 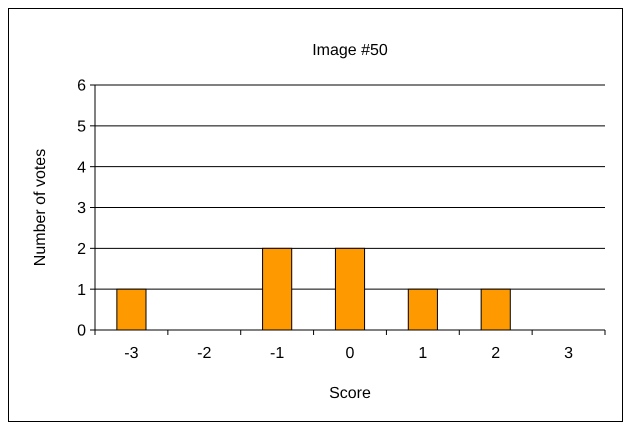 What do you see at coordinates (350, 353) in the screenshot?
I see `x-tick-label: 0` at bounding box center [350, 353].